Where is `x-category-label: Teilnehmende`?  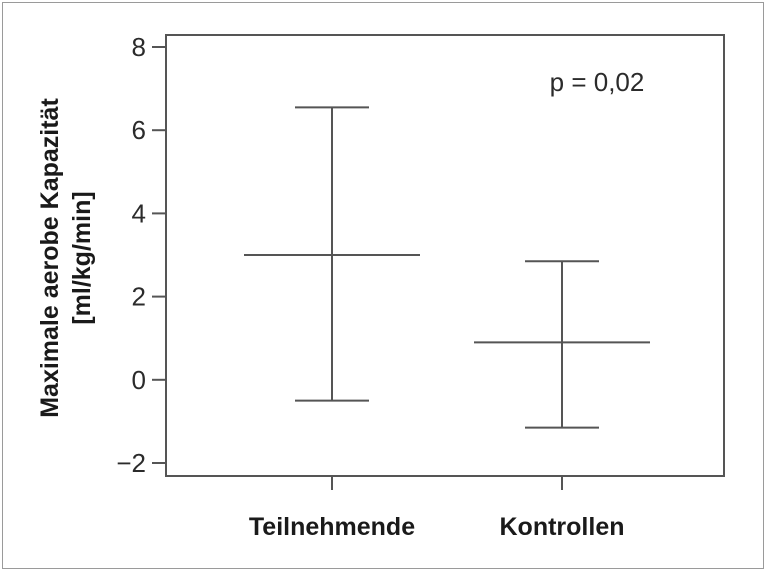 x-category-label: Teilnehmende is located at coordinates (332, 527).